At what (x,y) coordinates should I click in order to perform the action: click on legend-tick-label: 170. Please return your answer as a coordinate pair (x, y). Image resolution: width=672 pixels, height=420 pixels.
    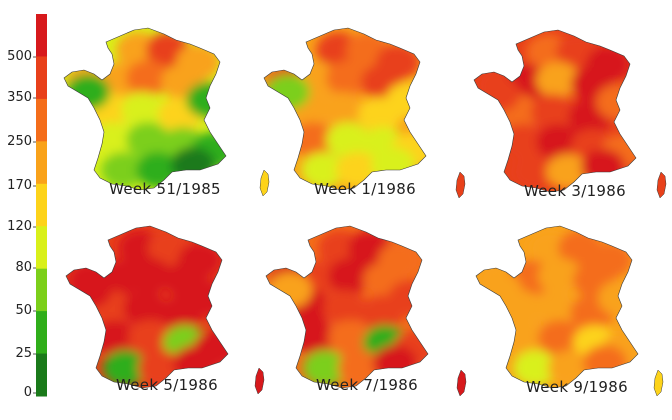
    Looking at the image, I should click on (19, 185).